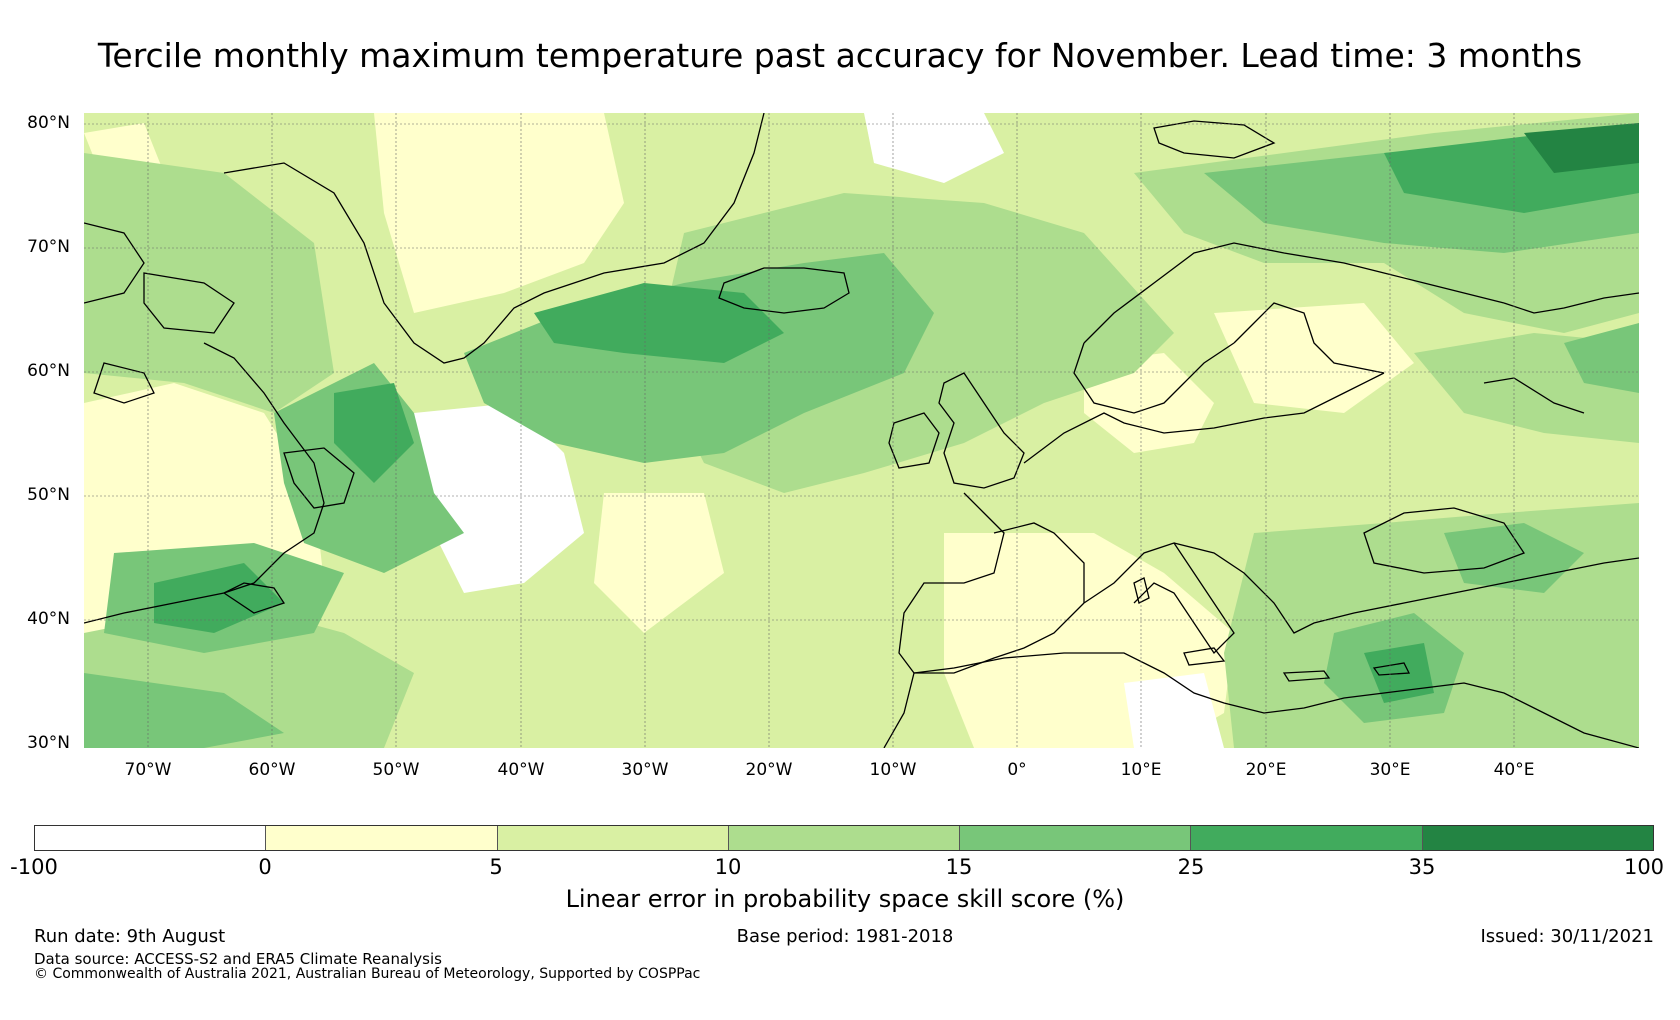  What do you see at coordinates (1191, 867) in the screenshot?
I see `colorbar-tick: 25` at bounding box center [1191, 867].